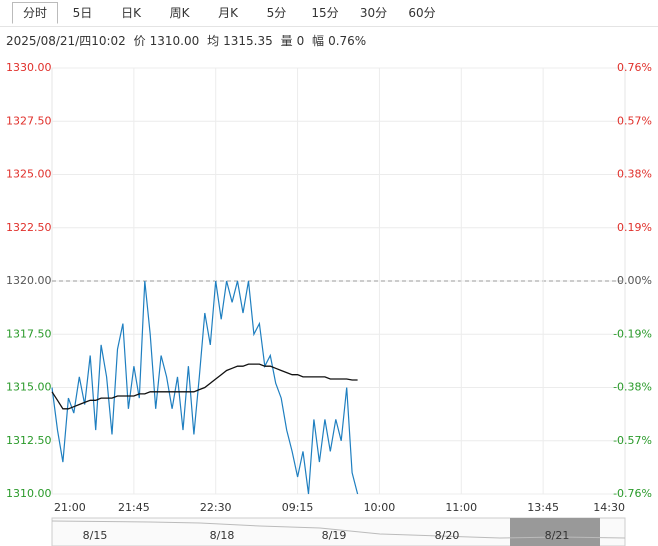 Image resolution: width=658 pixels, height=546 pixels. What do you see at coordinates (461, 507) in the screenshot?
I see `x-tick-label: 11:00` at bounding box center [461, 507].